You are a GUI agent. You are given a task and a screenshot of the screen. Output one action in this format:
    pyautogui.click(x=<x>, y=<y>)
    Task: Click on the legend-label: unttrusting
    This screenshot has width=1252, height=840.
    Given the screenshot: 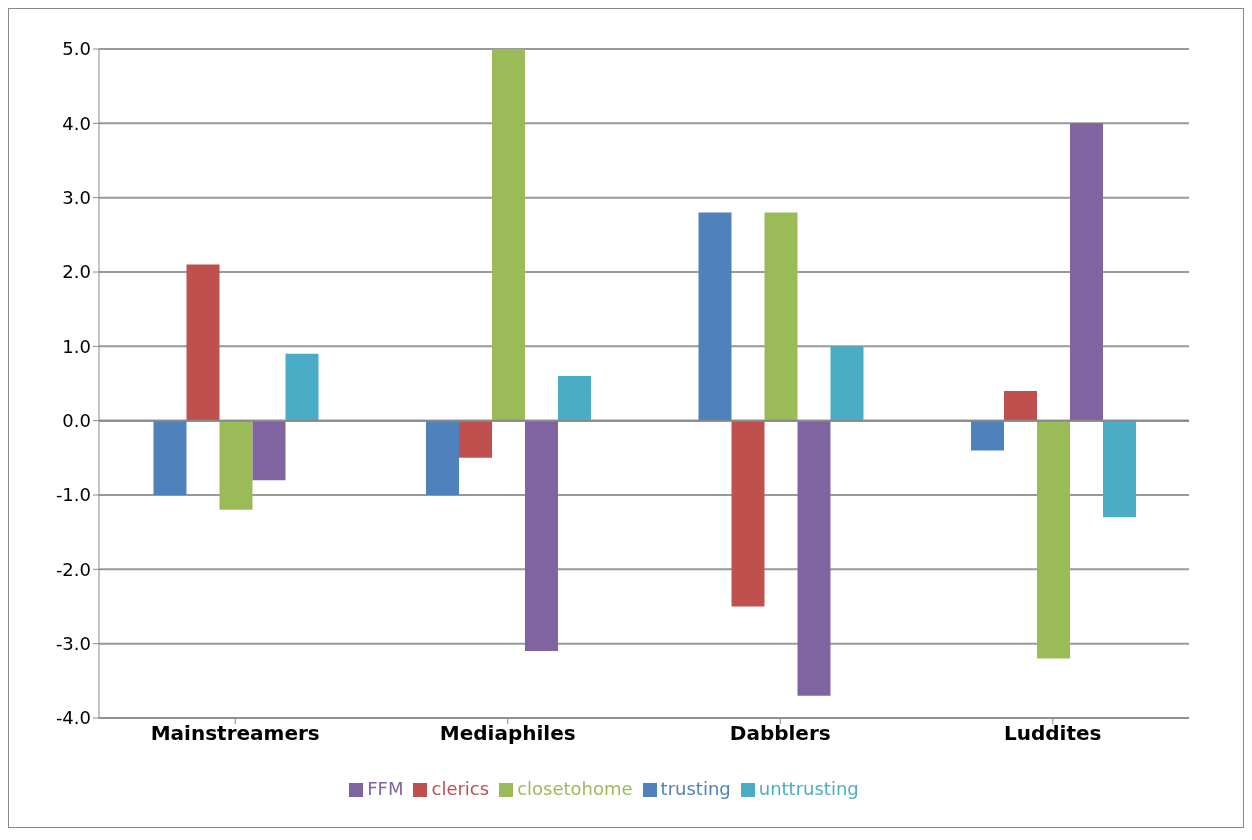 What is the action you would take?
    pyautogui.click(x=808, y=788)
    